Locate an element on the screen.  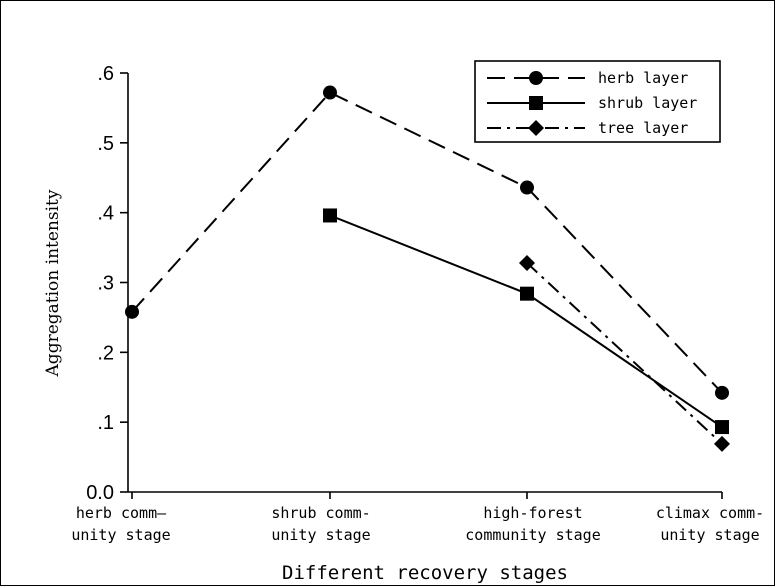
y-axis-ticks: .6 .5 .4 .3 .2 .1 0.0 is located at coordinates (107, 283).